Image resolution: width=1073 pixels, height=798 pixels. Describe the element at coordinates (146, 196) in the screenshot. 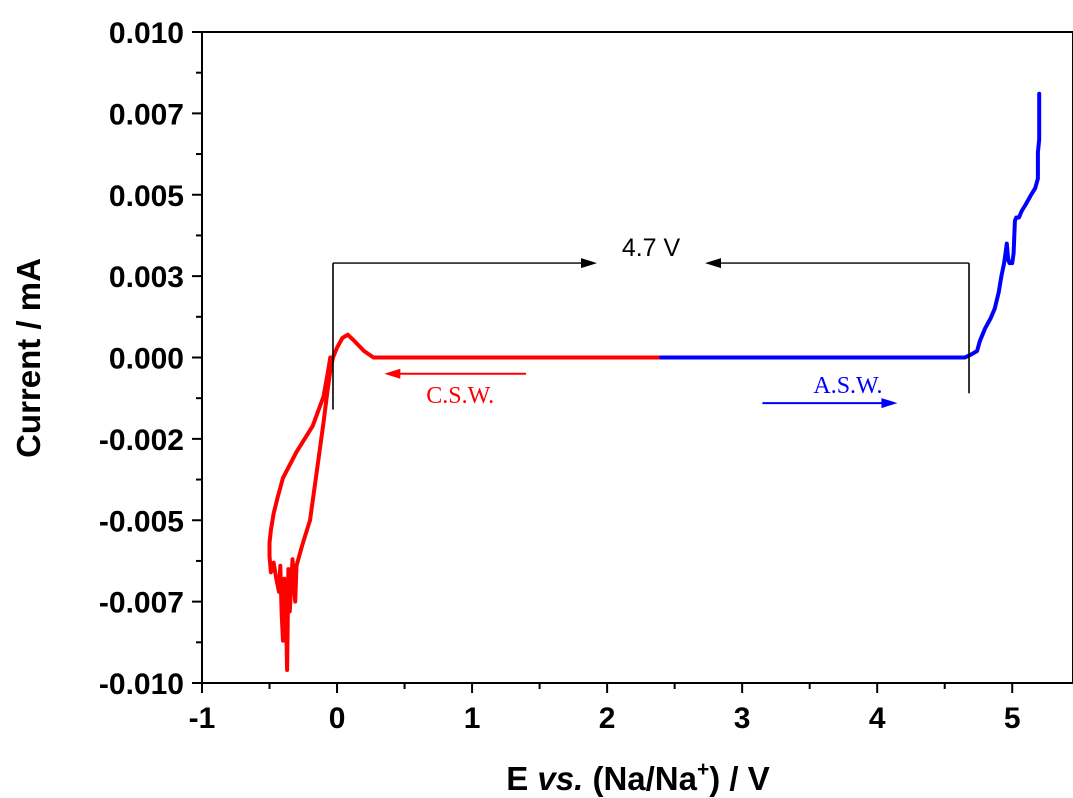

I see `y-tick-label: 0.005` at that location.